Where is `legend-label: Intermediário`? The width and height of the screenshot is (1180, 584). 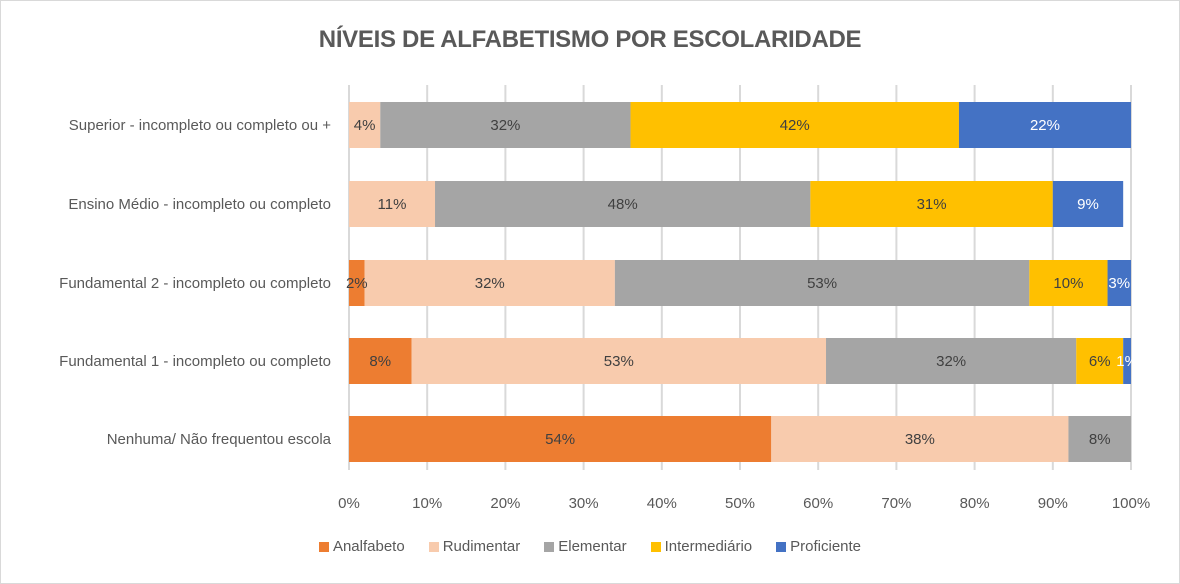
legend-label: Intermediário is located at coordinates (708, 546).